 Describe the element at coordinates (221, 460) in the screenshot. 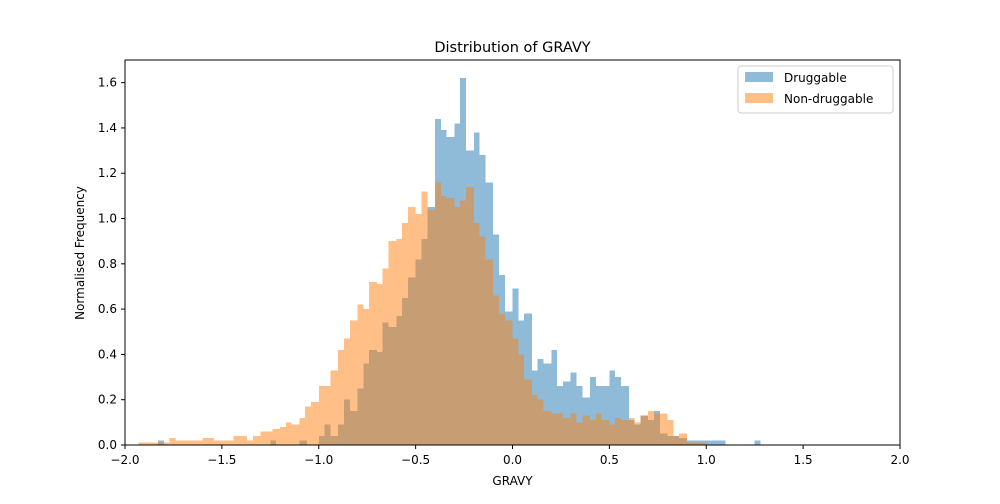

I see `x-tick-label: −1.5` at that location.